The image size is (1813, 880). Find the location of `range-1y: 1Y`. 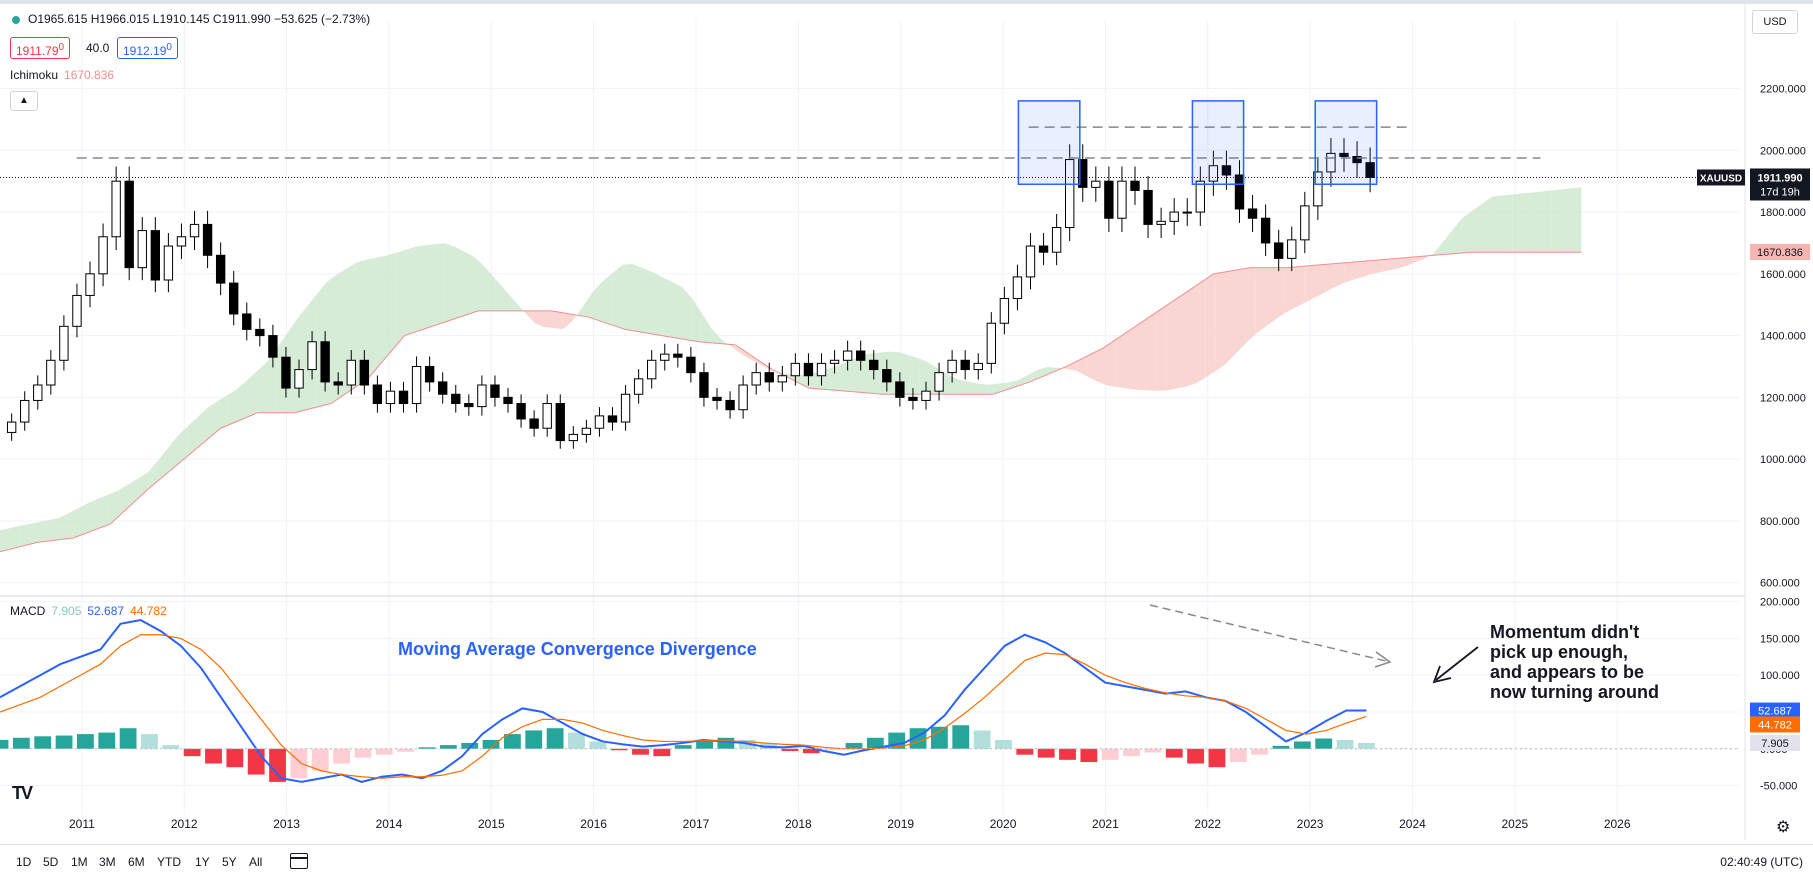

range-1y: 1Y is located at coordinates (202, 862).